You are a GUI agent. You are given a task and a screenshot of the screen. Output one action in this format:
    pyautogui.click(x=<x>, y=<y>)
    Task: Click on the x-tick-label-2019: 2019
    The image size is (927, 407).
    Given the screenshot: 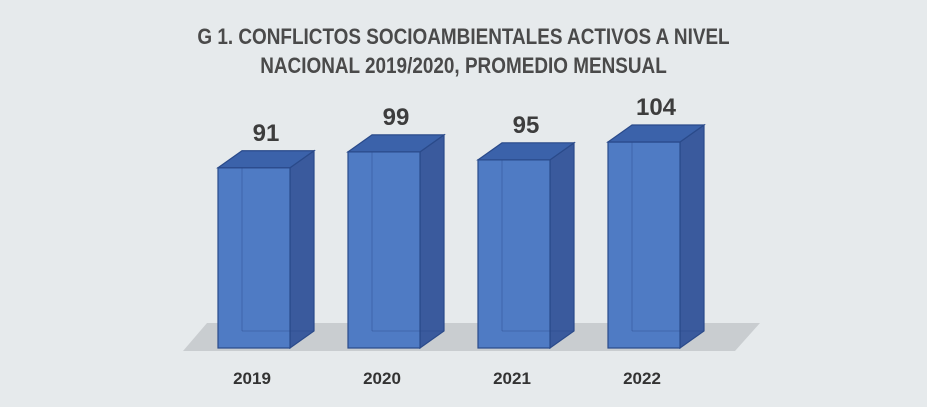 What is the action you would take?
    pyautogui.click(x=252, y=378)
    